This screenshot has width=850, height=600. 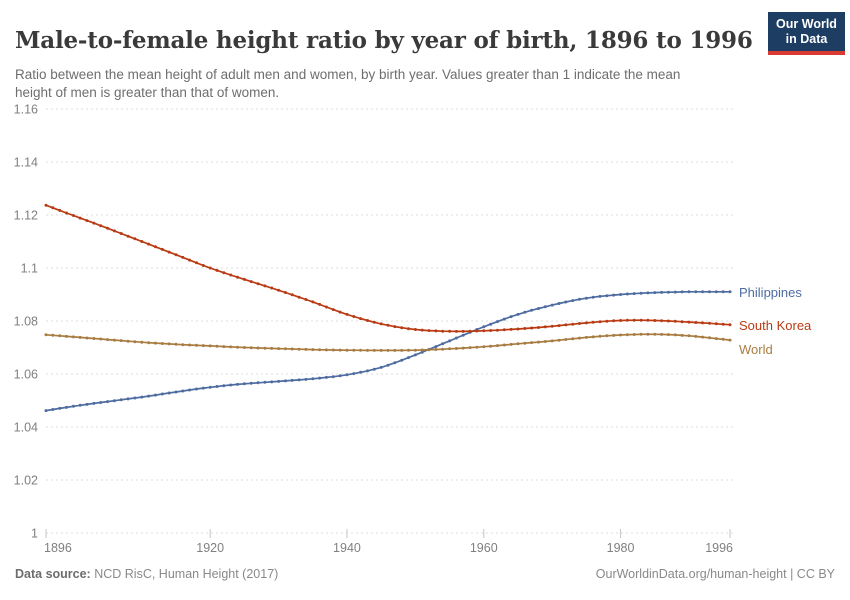 What do you see at coordinates (775, 325) in the screenshot?
I see `series-label-south-korea: South Korea` at bounding box center [775, 325].